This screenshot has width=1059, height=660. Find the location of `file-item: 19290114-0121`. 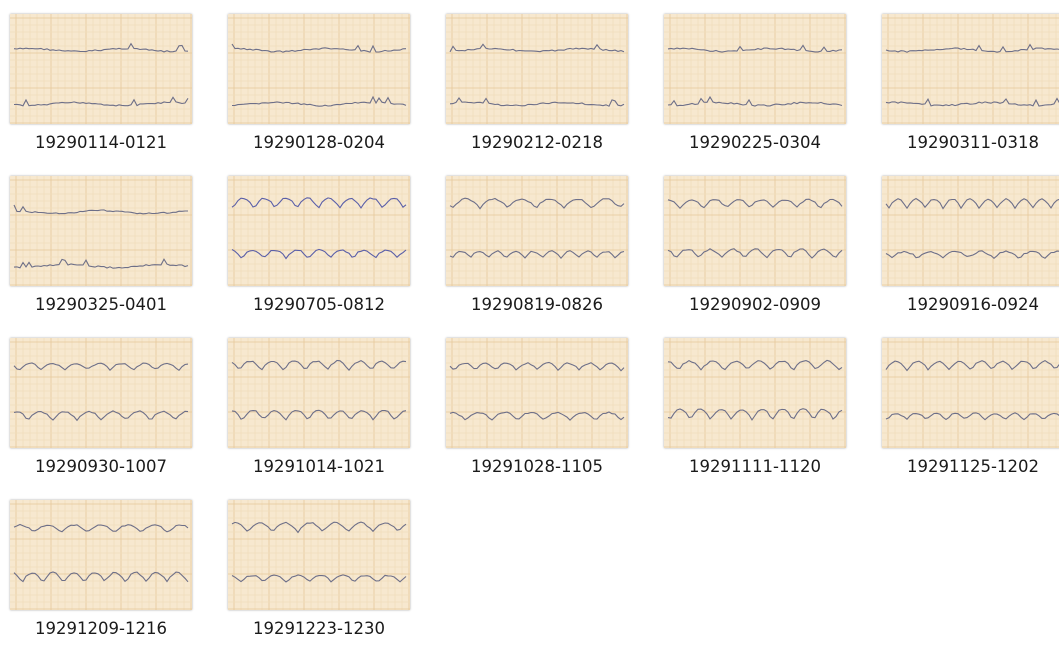

file-item: 19290114-0121 is located at coordinates (119, 94).